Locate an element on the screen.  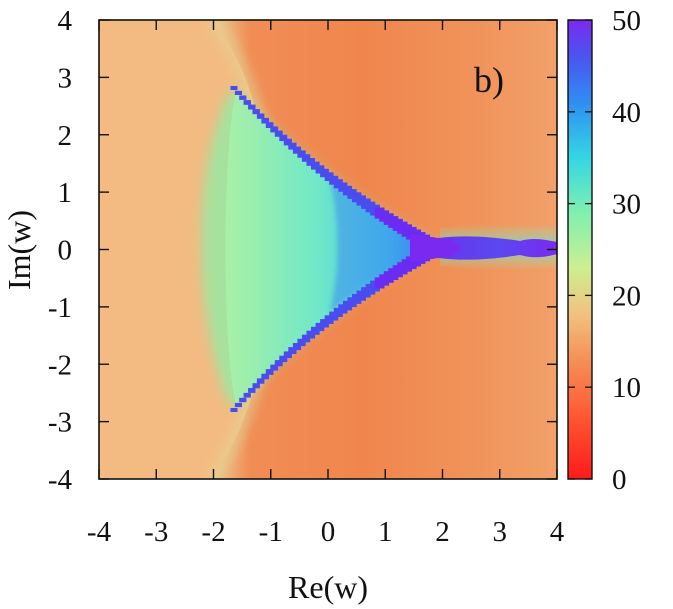
colorbar-tick-label: 10 is located at coordinates (626, 388).